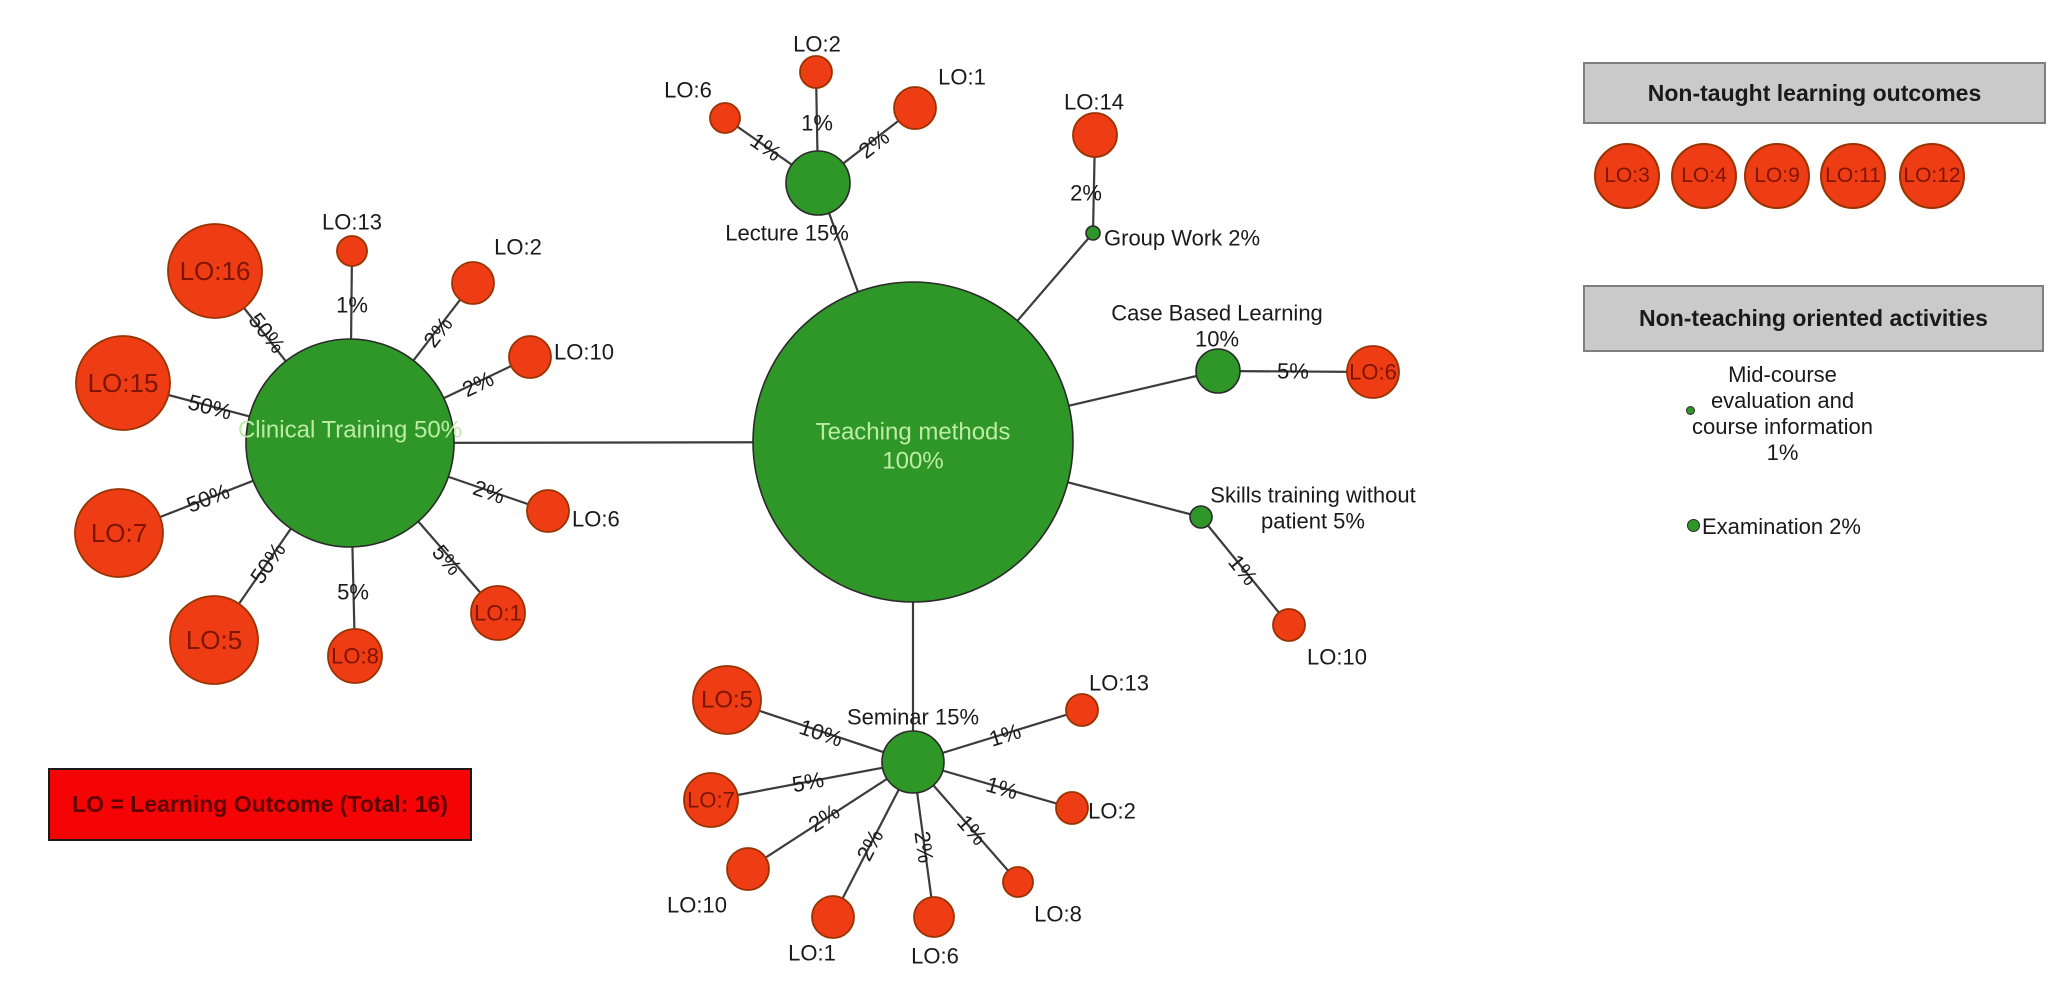 The width and height of the screenshot is (2059, 1001). What do you see at coordinates (688, 90) in the screenshot?
I see `label-lec-lo6: LO:6` at bounding box center [688, 90].